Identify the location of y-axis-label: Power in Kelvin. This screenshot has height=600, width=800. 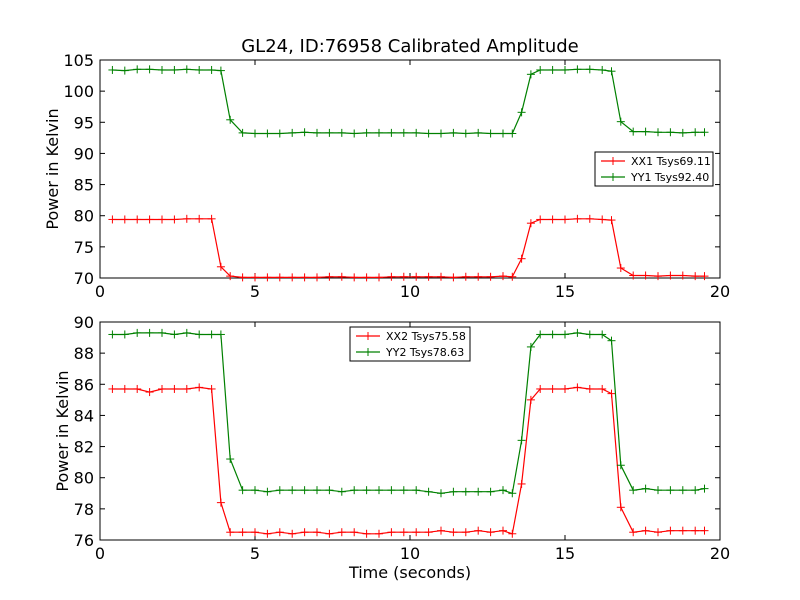
(62, 430).